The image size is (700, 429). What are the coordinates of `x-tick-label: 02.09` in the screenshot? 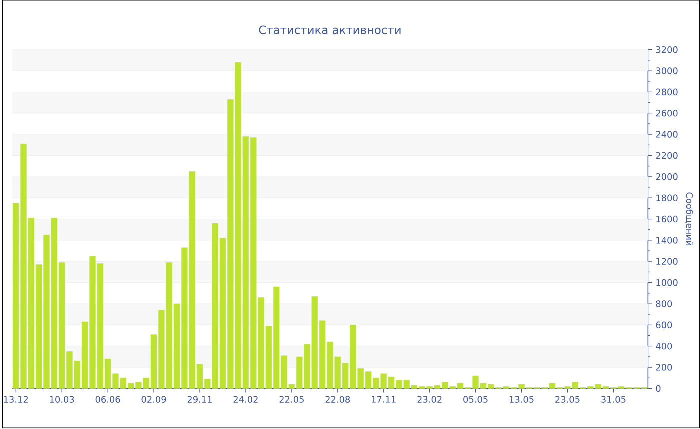 It's located at (154, 400).